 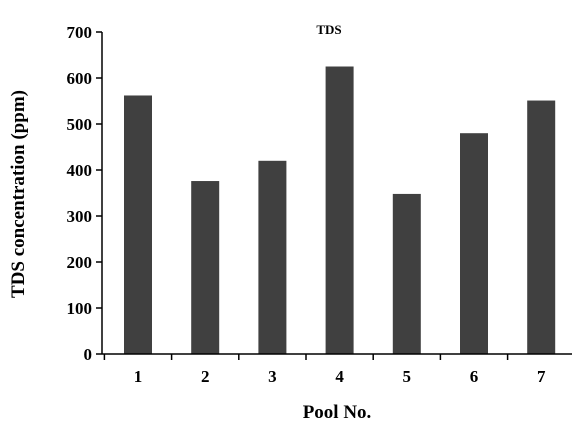 I want to click on y-tick-label: 200, so click(x=80, y=262).